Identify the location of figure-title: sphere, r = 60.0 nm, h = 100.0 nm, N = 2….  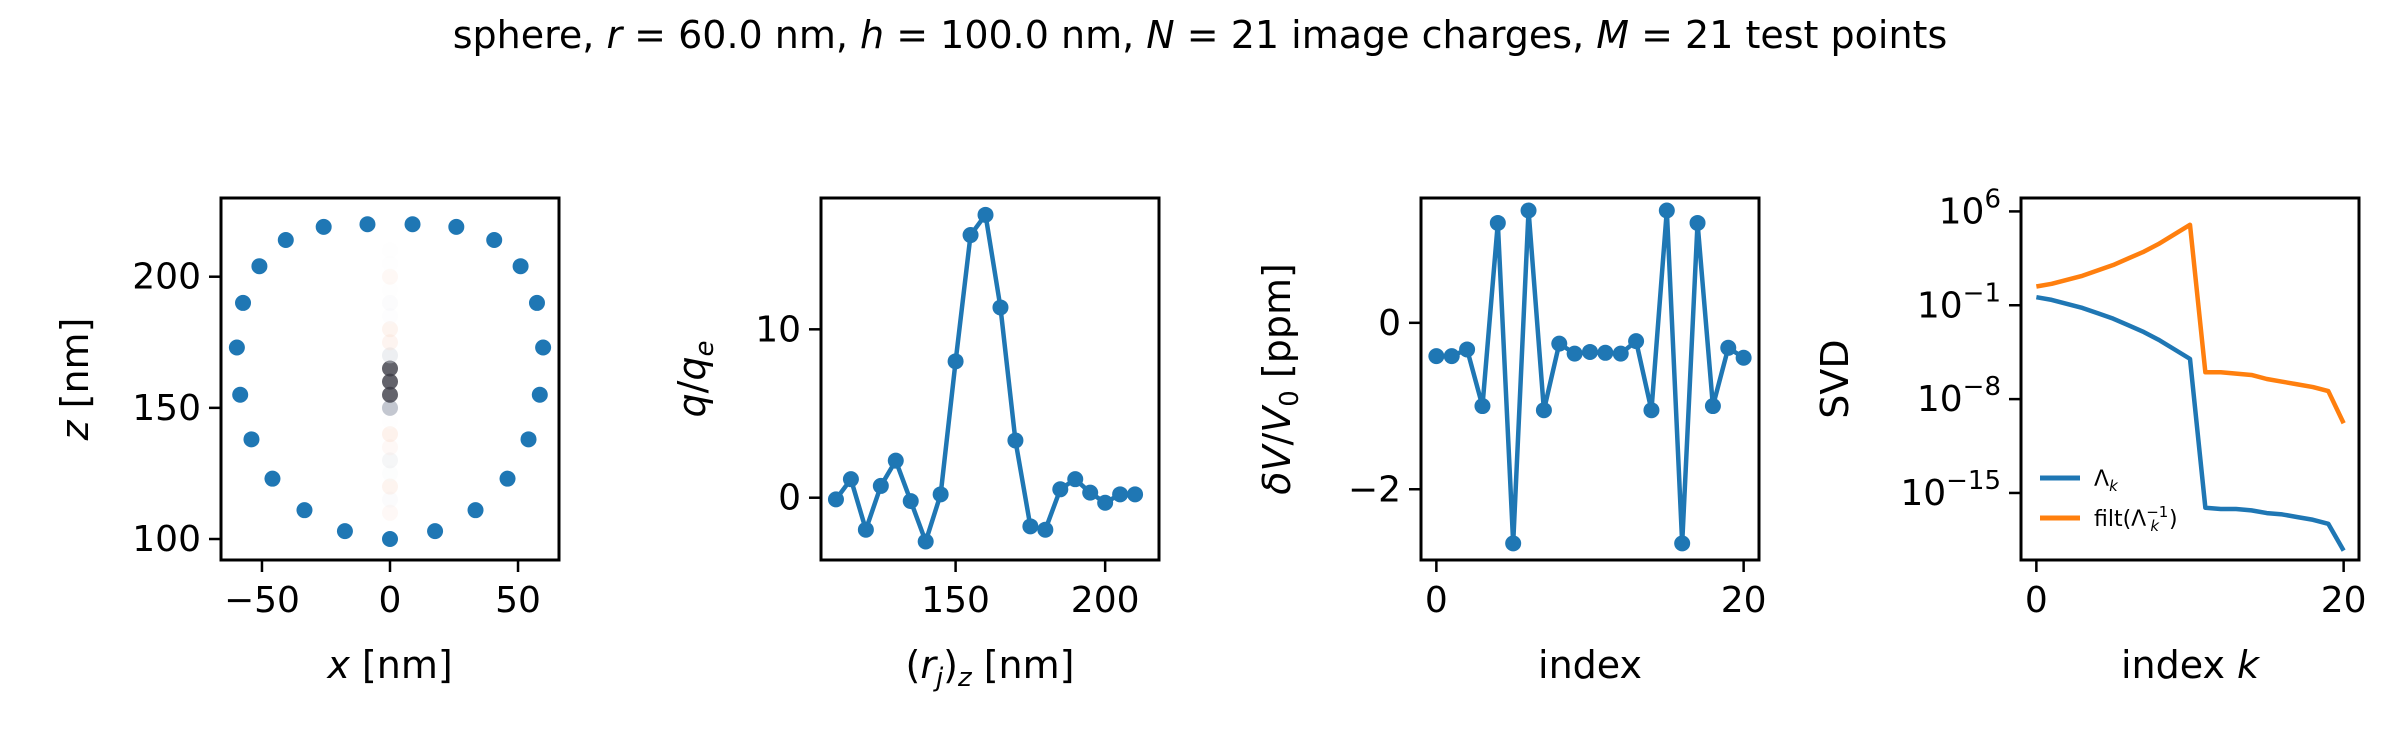
(1200, 35).